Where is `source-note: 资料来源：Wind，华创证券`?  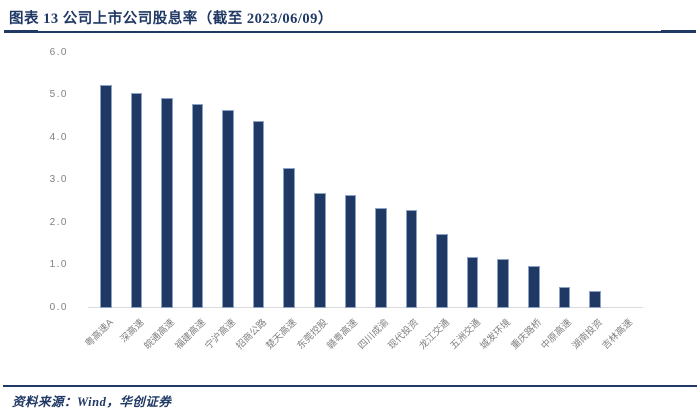 source-note: 资料来源：Wind，华创证券 is located at coordinates (92, 402).